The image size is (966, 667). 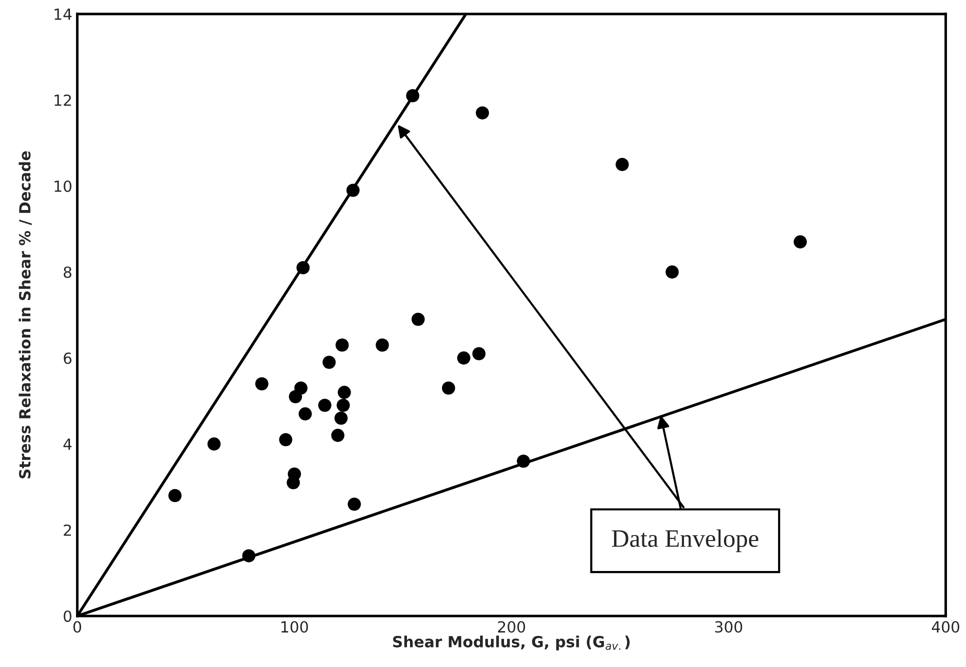 I want to click on x-tick-label: 300, so click(x=728, y=627).